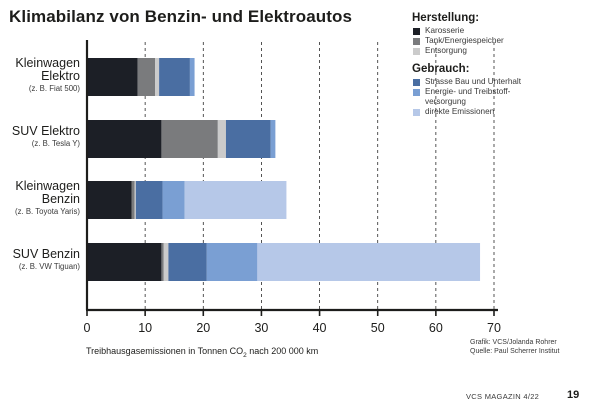 The height and width of the screenshot is (407, 600). I want to click on legend-item: Strasse Bau und Unterhalt, so click(502, 82).